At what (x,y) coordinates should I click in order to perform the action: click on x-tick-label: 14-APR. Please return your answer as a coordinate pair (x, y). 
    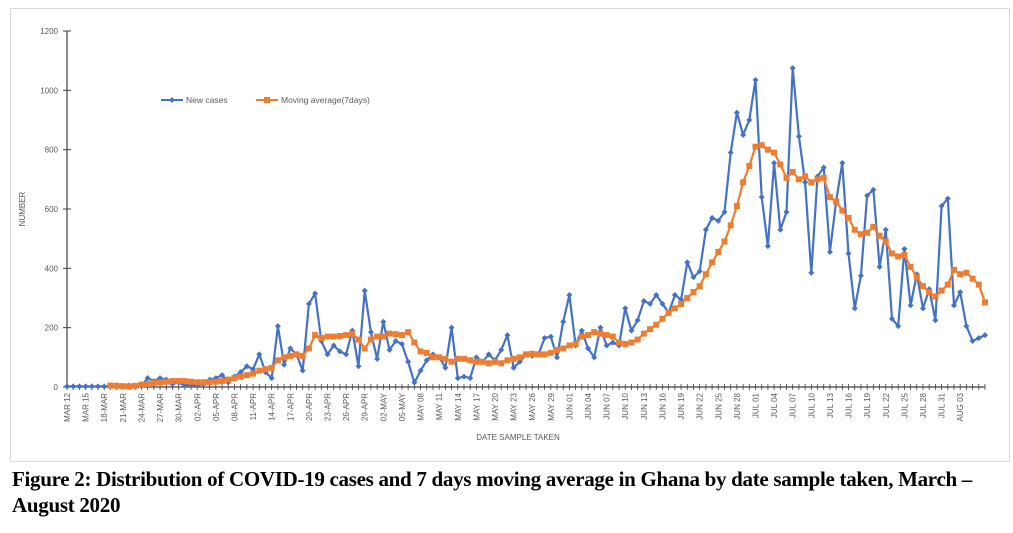
    Looking at the image, I should click on (272, 407).